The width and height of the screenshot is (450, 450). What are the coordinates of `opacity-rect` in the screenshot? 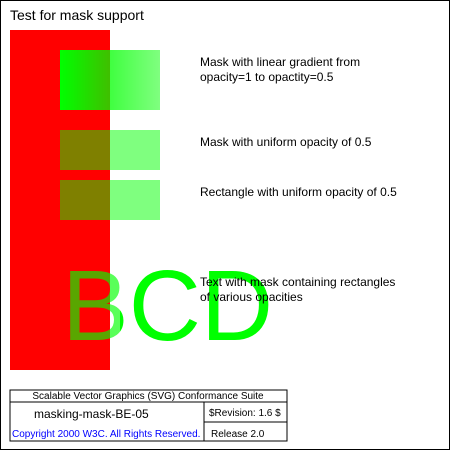 It's located at (110, 200).